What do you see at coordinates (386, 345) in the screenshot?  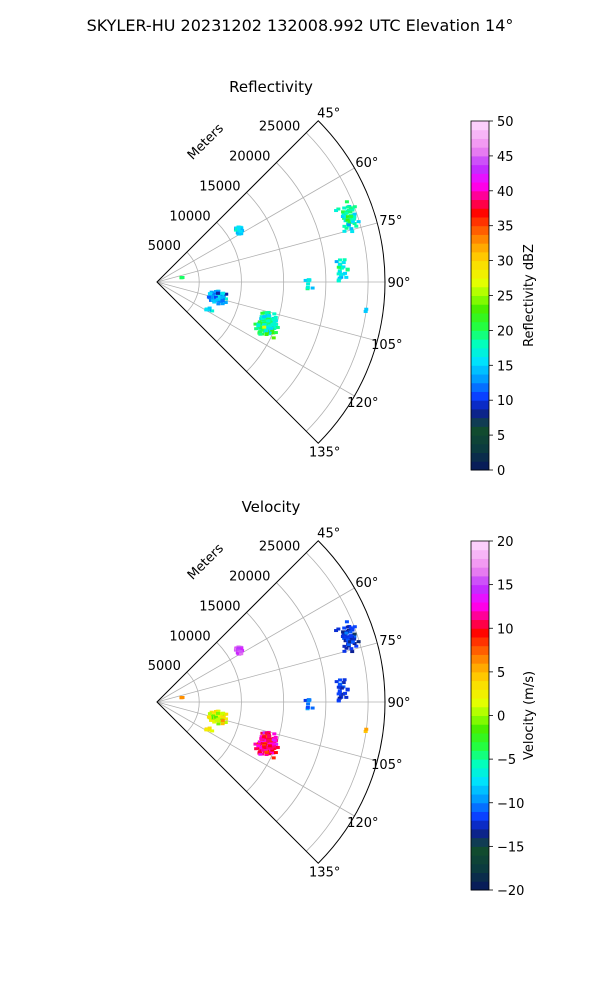 I see `azimuth-tick-label: 105°` at bounding box center [386, 345].